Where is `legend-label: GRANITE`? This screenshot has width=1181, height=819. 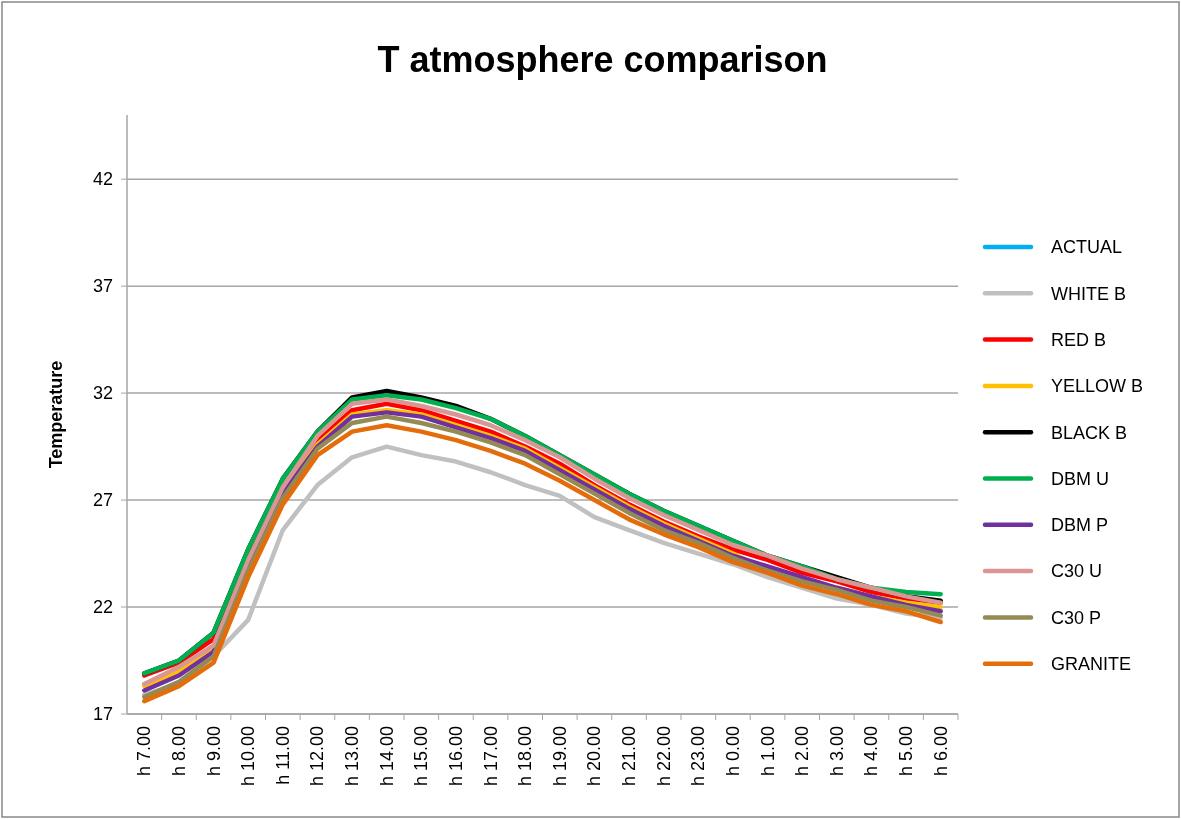 legend-label: GRANITE is located at coordinates (1091, 664).